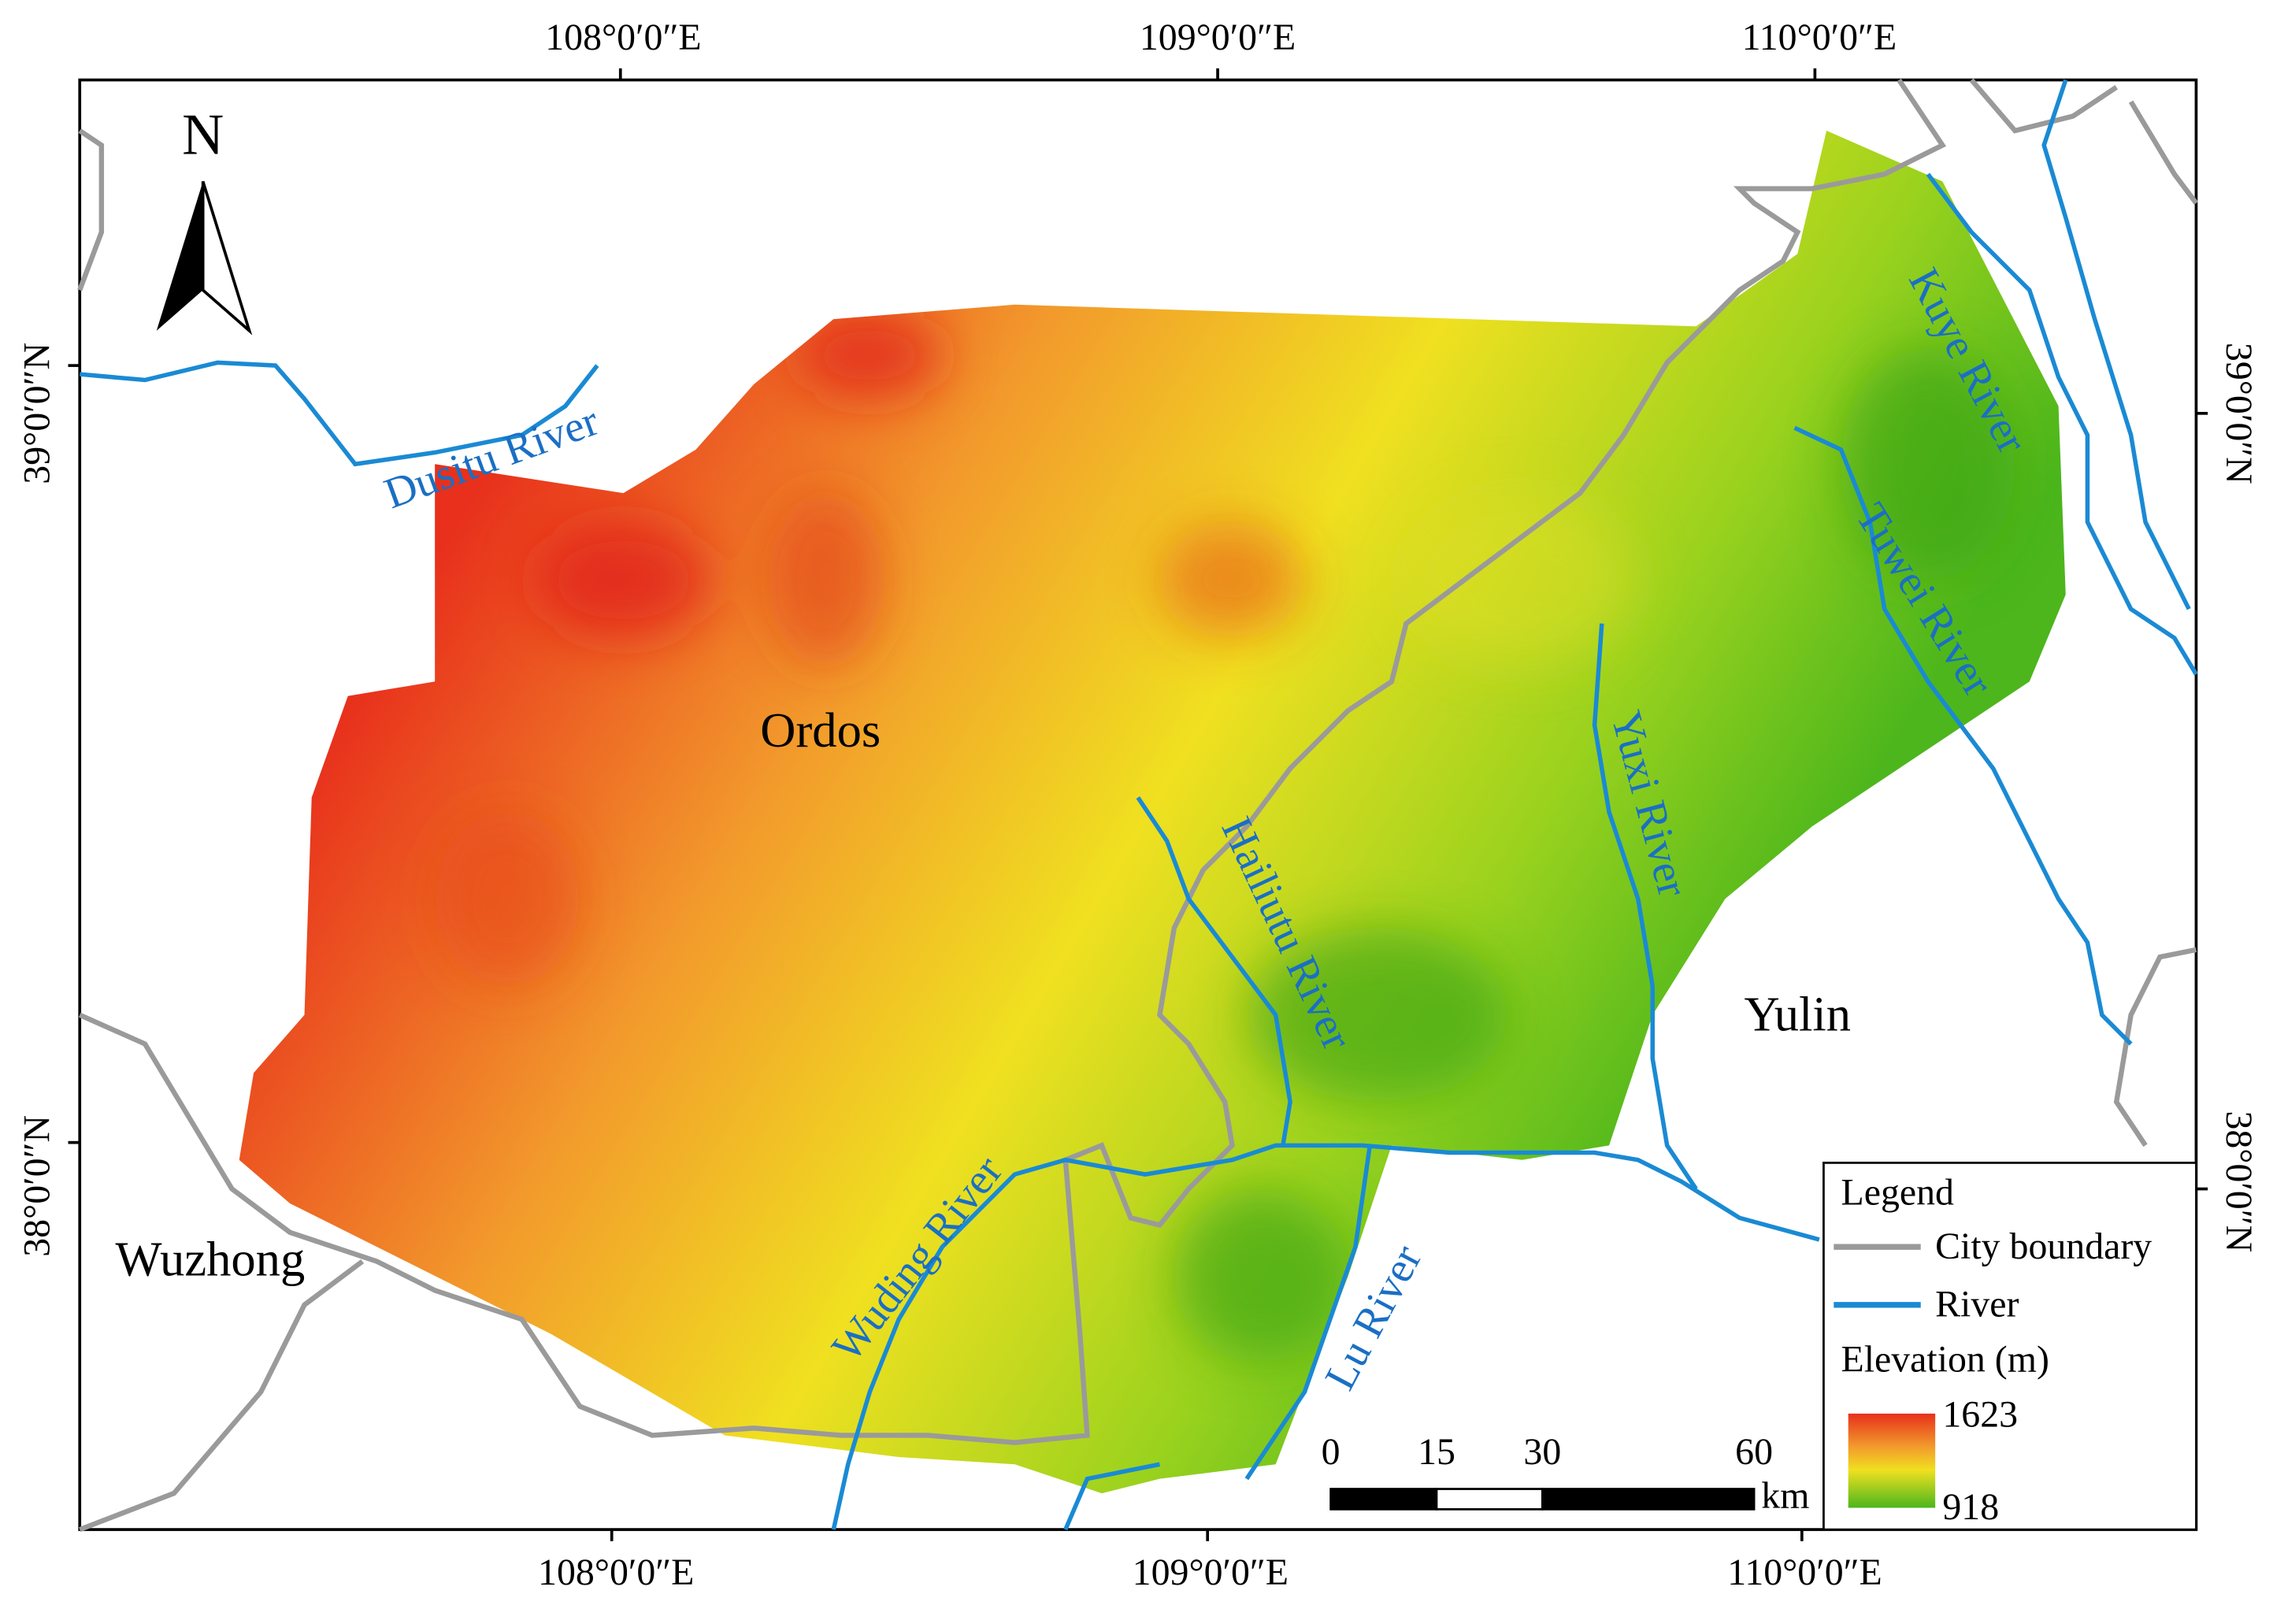 The width and height of the screenshot is (2273, 1624). I want to click on legend-item: City boundary, so click(2043, 1246).